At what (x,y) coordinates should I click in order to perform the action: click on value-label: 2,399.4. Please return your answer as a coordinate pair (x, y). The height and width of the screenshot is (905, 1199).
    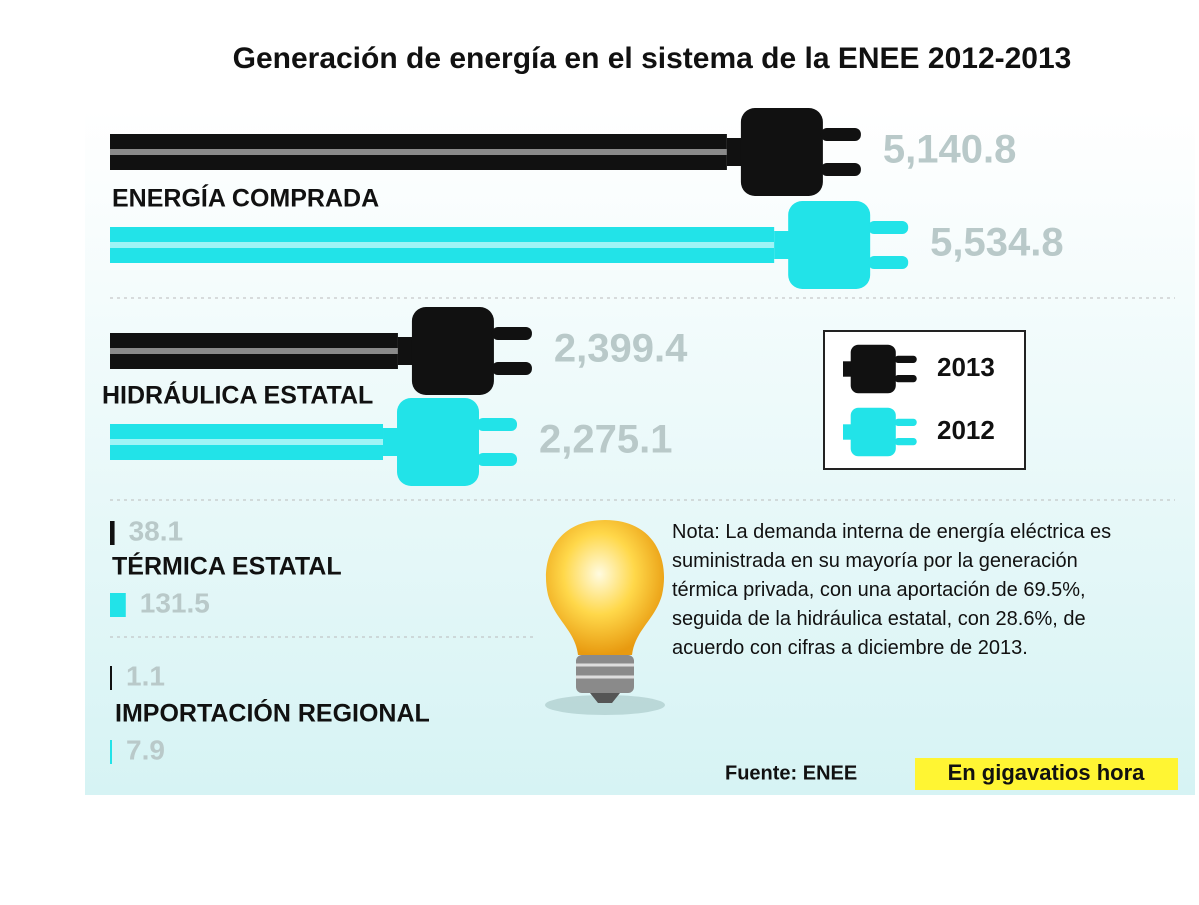
    Looking at the image, I should click on (621, 349).